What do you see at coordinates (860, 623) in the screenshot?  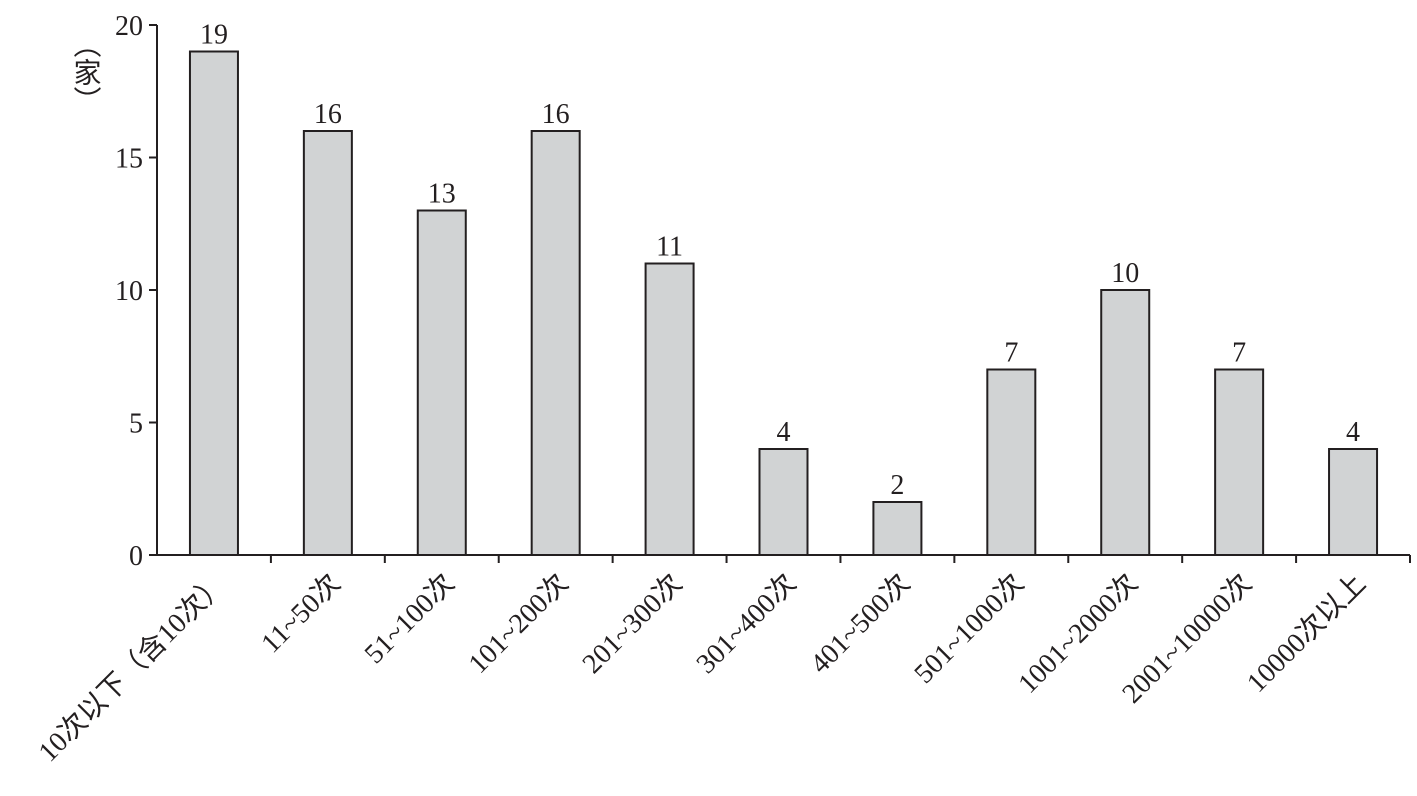 I see `x-tick-label: 401~500次` at bounding box center [860, 623].